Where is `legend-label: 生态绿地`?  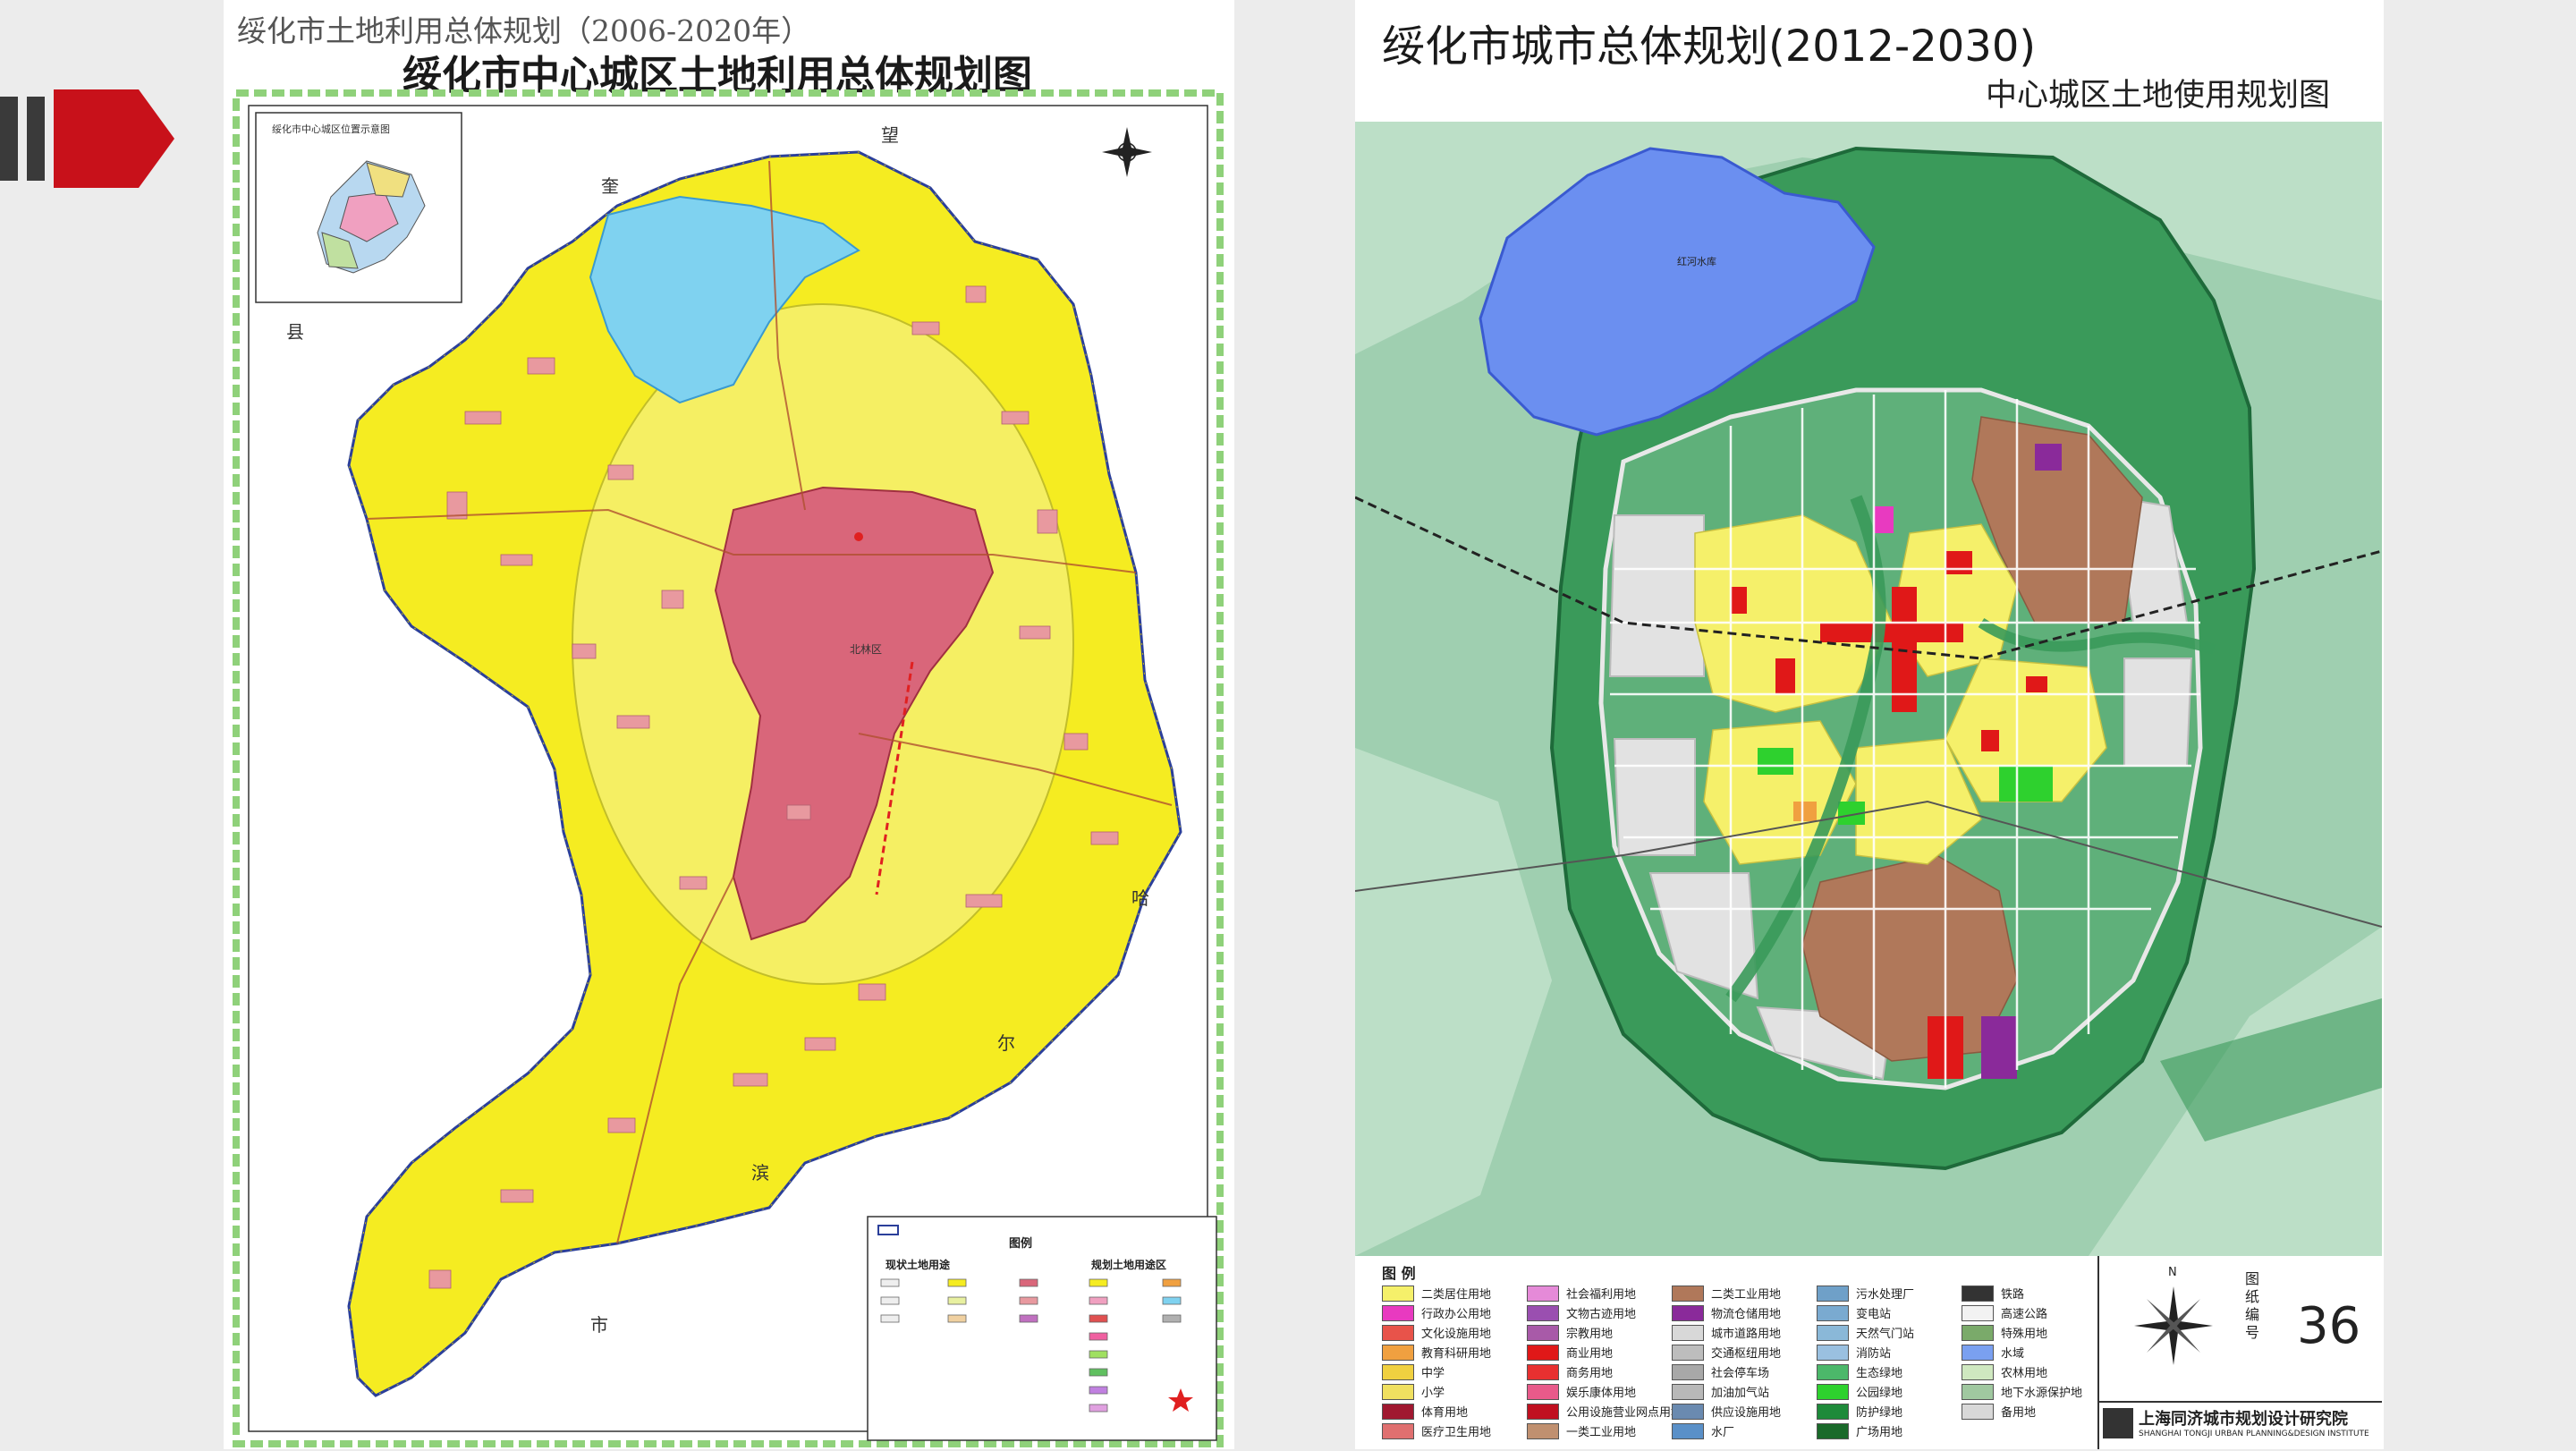
legend-label: 生态绿地 is located at coordinates (1879, 1373).